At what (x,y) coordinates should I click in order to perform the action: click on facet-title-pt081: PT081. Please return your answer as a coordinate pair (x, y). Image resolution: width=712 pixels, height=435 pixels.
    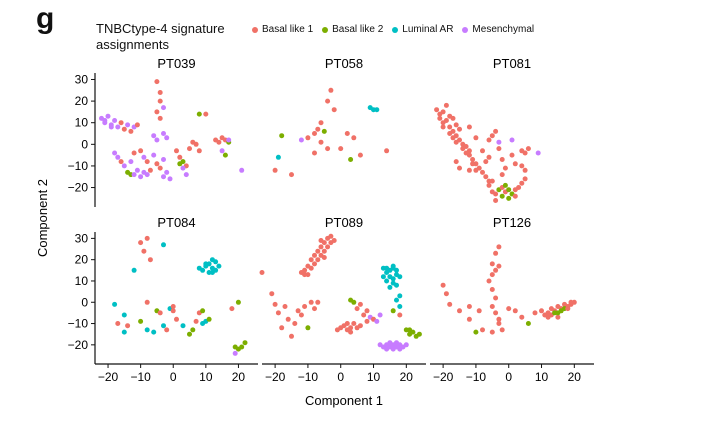
    Looking at the image, I should click on (512, 63).